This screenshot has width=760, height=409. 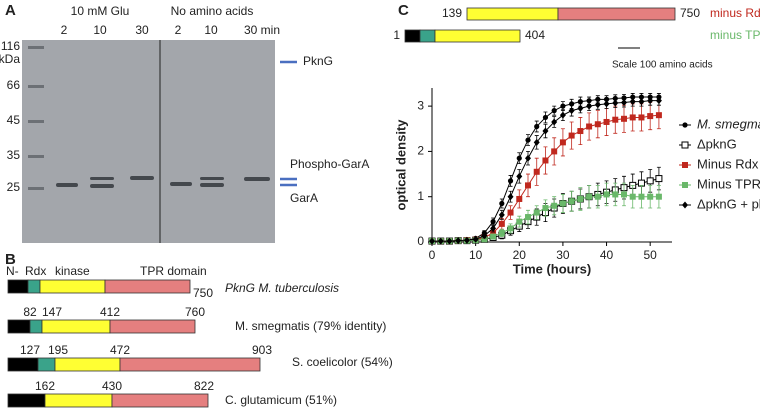 I want to click on legend-label: ΔpknG, so click(x=717, y=143).